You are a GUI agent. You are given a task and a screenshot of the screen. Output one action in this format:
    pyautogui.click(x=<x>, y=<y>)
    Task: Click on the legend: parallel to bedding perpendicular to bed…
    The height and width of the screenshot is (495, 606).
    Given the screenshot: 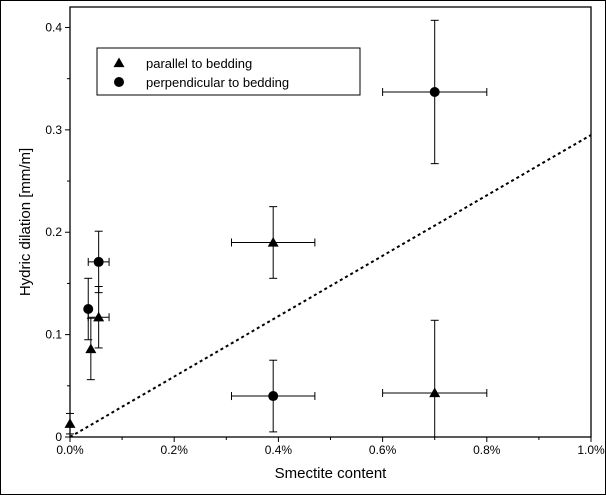 What is the action you would take?
    pyautogui.click(x=228, y=71)
    